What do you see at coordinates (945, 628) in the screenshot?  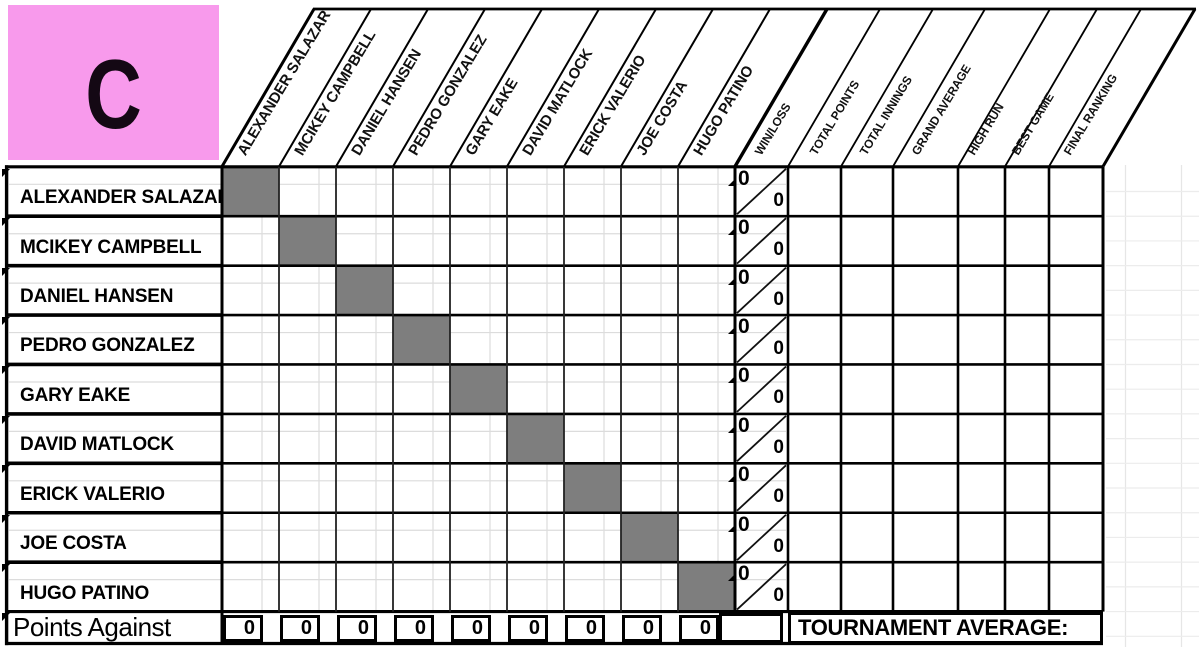 I see `tournament-average-box: TOURNAMENT AVERAGE:` at bounding box center [945, 628].